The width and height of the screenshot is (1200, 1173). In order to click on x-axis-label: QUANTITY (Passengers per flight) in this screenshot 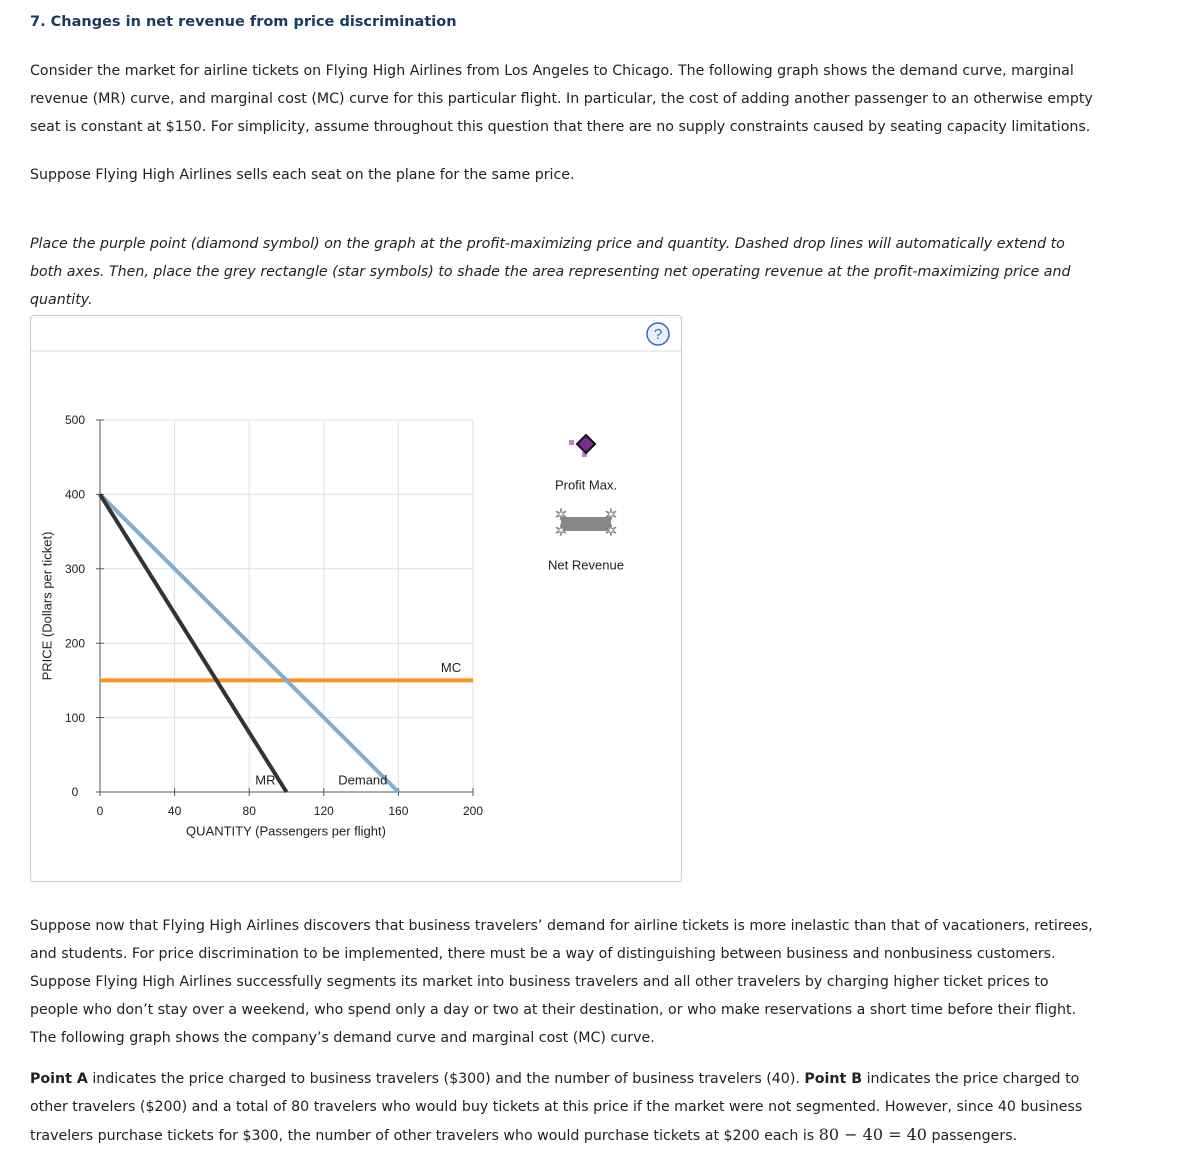, I will do `click(286, 830)`.